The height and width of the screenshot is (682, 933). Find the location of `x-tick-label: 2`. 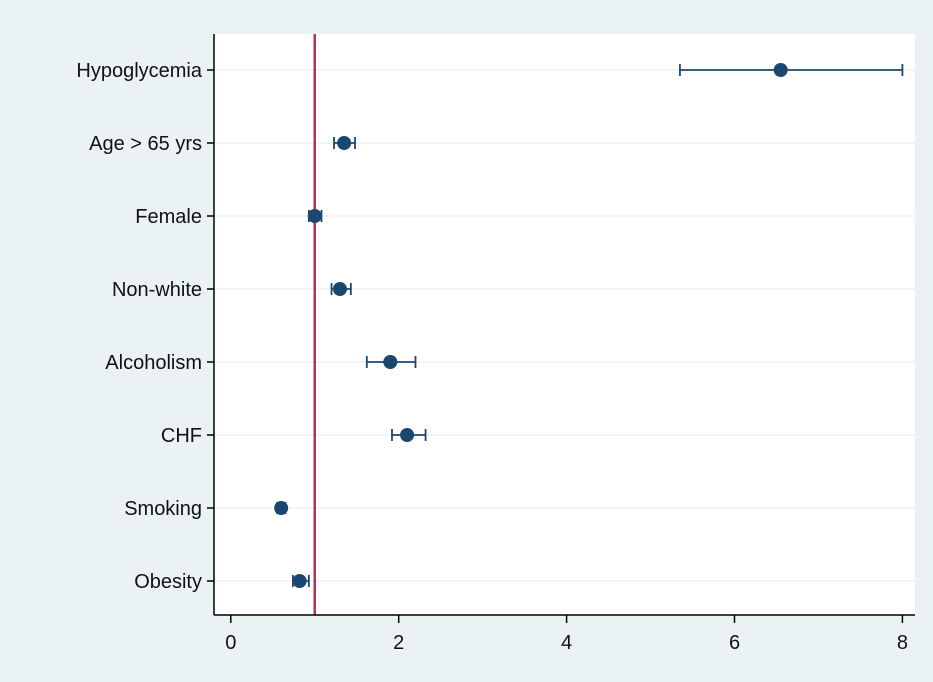

x-tick-label: 2 is located at coordinates (398, 643).